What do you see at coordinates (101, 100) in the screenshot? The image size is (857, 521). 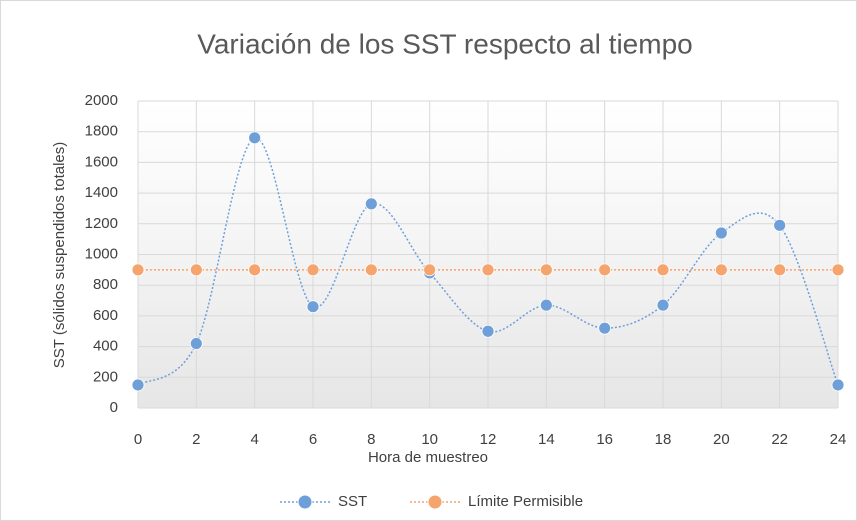 I see `y-tick-label: 2000` at bounding box center [101, 100].